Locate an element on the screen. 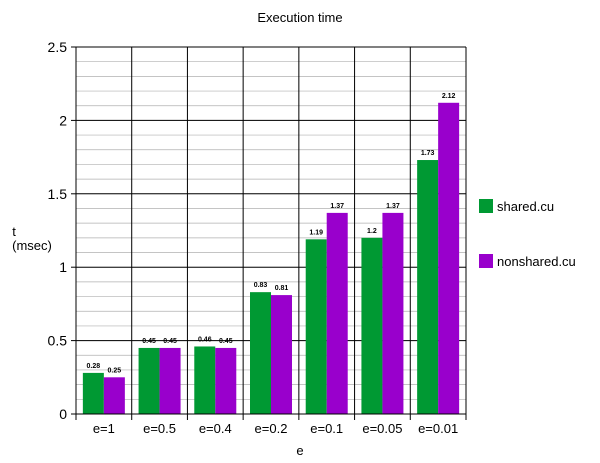 Image resolution: width=600 pixels, height=463 pixels. x-tick-label: e=0.2 is located at coordinates (271, 428).